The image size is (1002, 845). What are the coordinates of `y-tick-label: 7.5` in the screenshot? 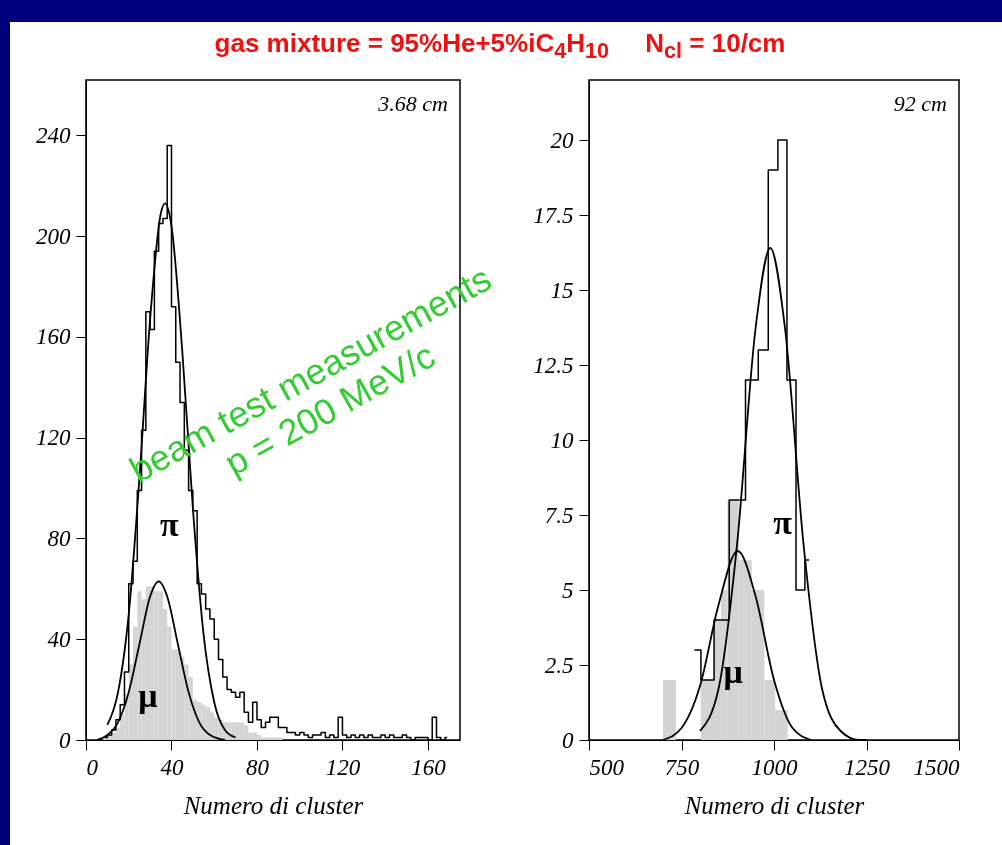 It's located at (559, 515).